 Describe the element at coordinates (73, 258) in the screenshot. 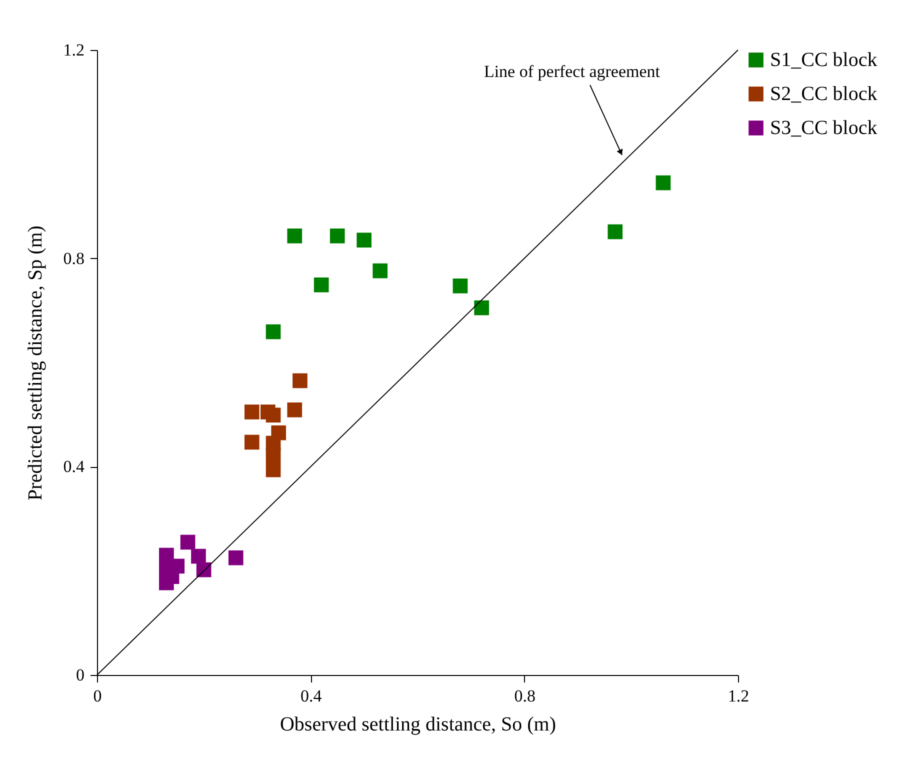

I see `y-tick-label: 0.8` at that location.